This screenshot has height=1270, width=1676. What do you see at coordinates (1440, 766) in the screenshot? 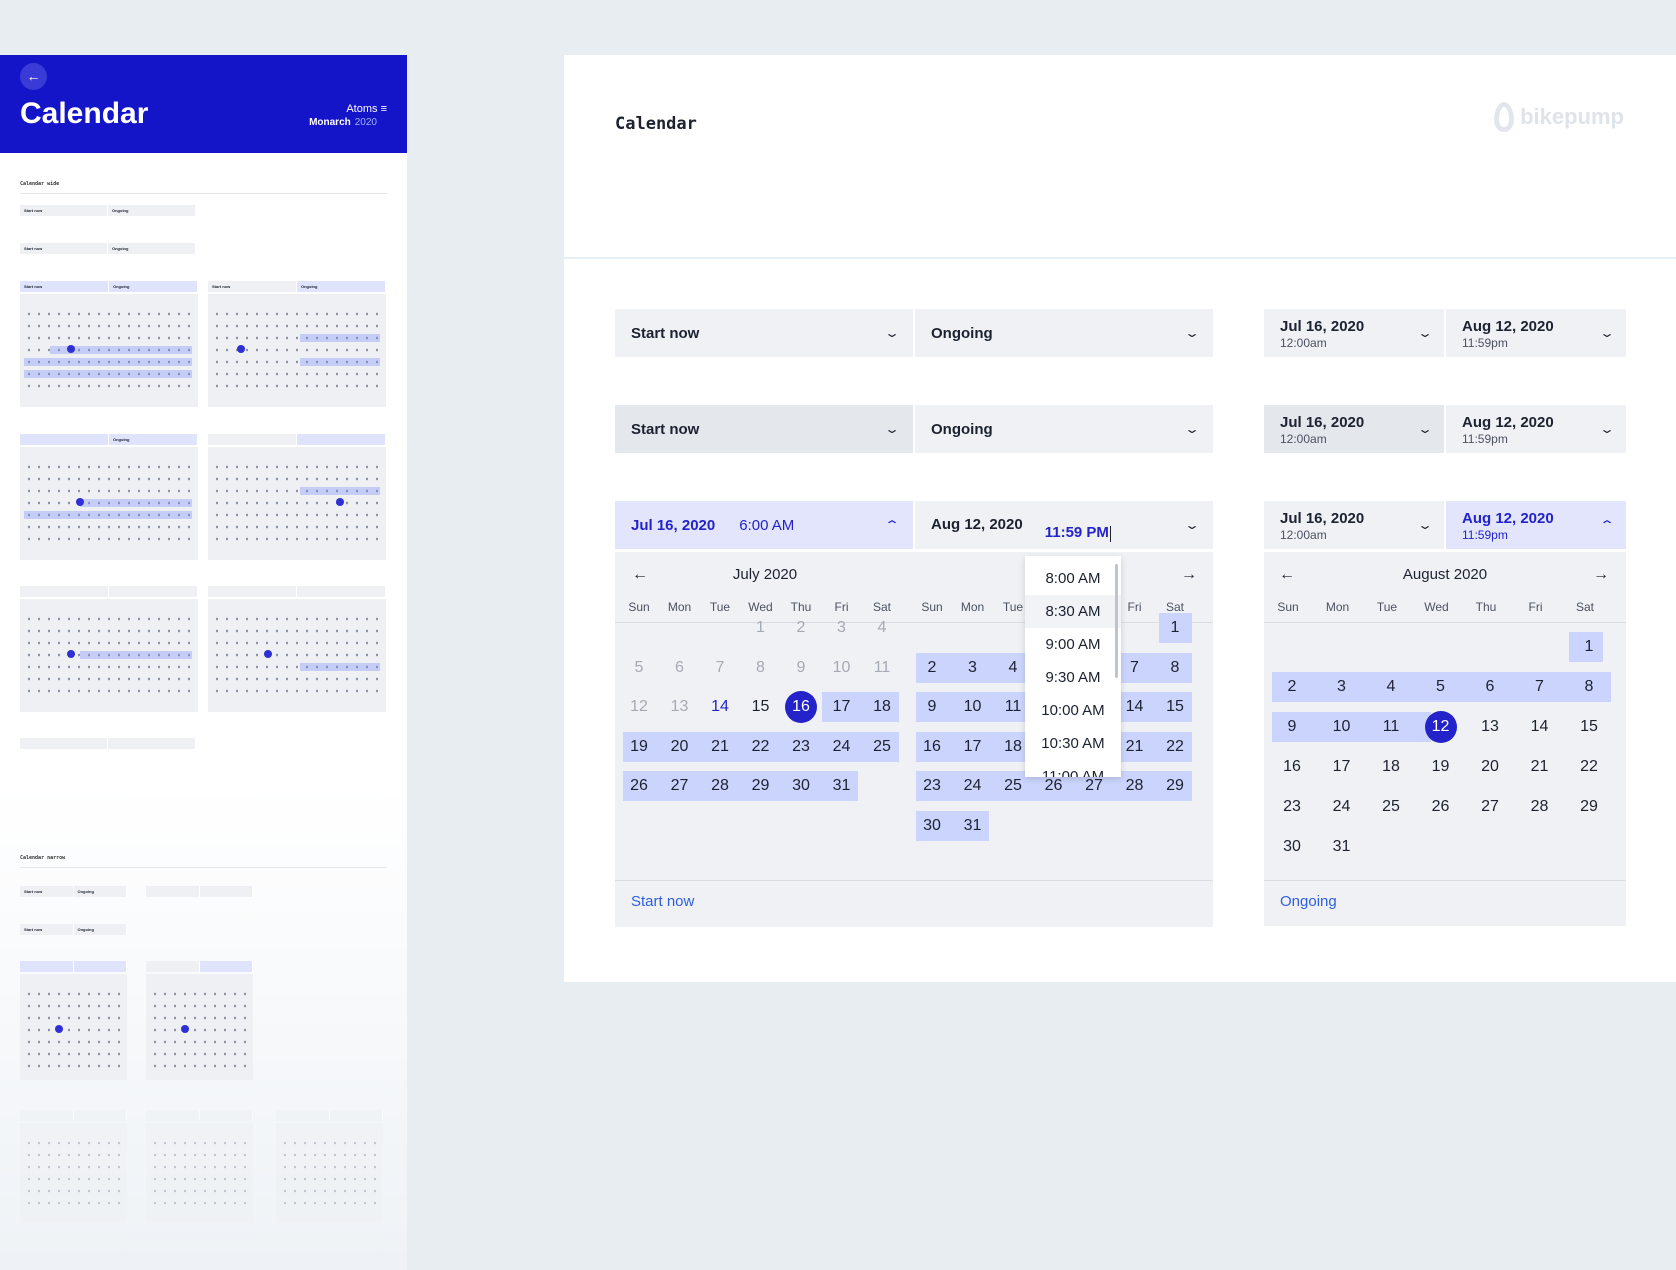
I see `calendar-day: 19` at bounding box center [1440, 766].